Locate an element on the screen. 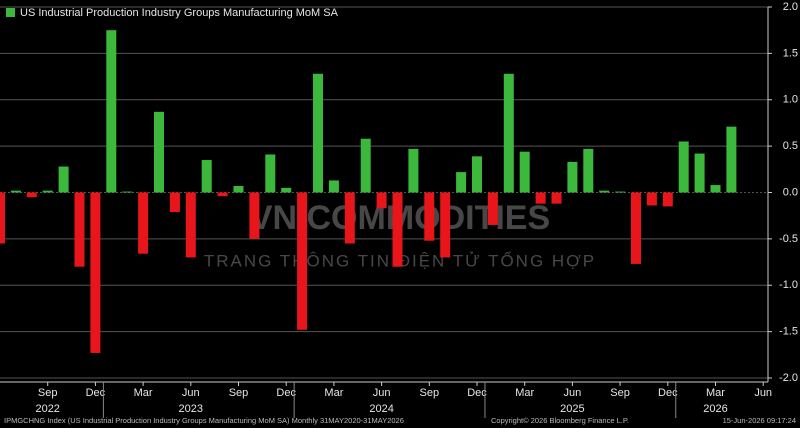 The image size is (800, 428). y-tick-label: 0.0 is located at coordinates (790, 192).